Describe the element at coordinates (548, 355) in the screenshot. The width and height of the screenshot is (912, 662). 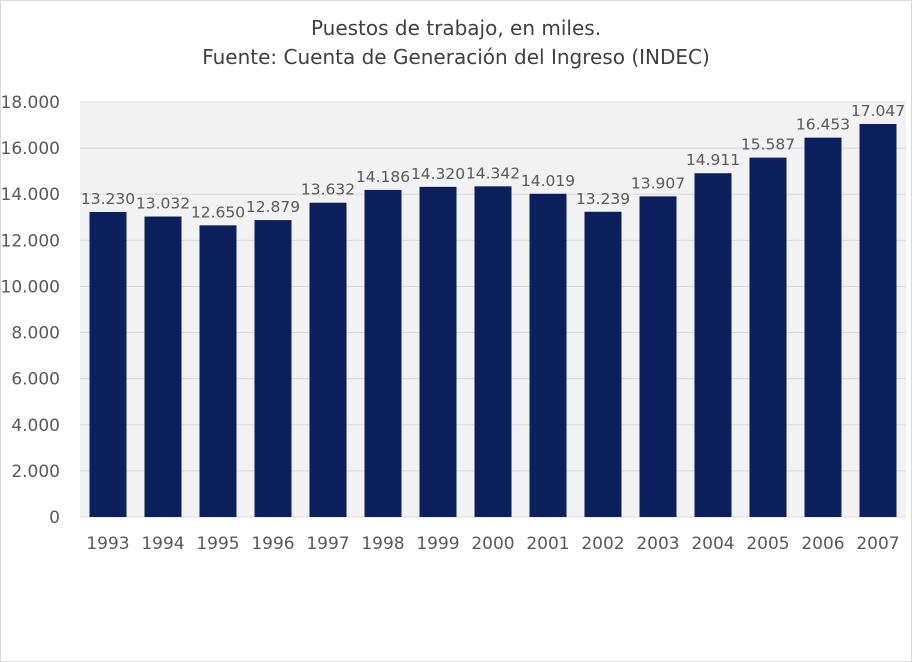
I see `bar-2001` at that location.